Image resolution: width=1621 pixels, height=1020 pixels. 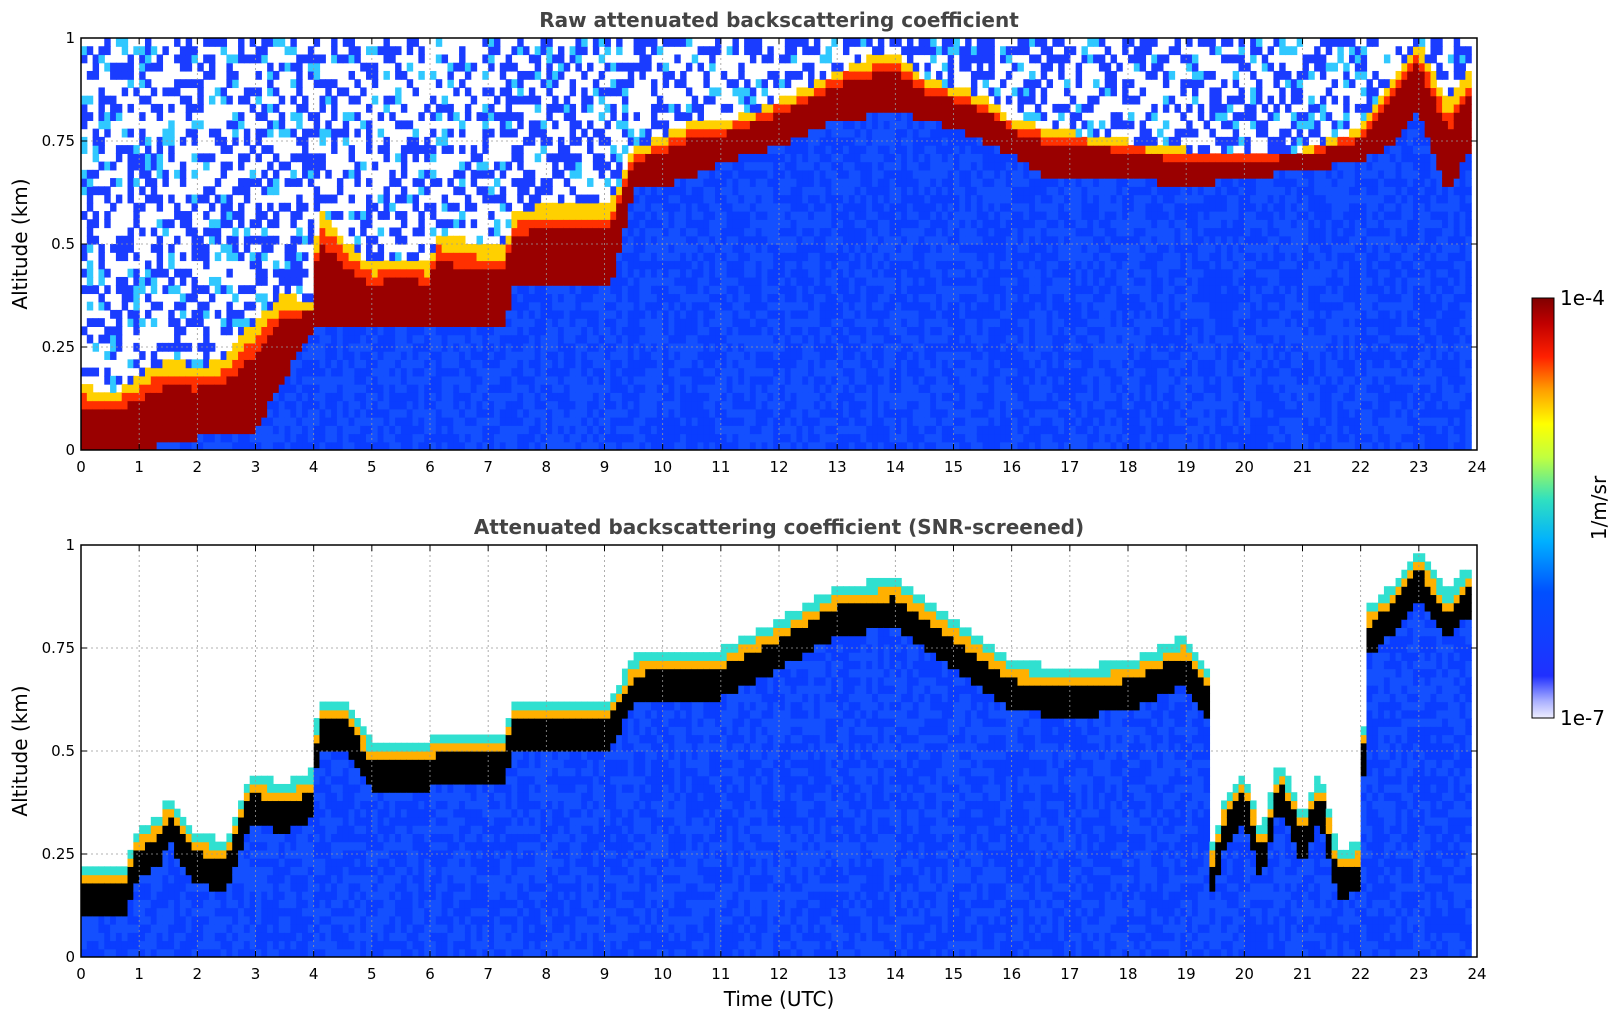 I want to click on colorbar: 1e-4 1e-7 1/m/sr, so click(x=1571, y=508).